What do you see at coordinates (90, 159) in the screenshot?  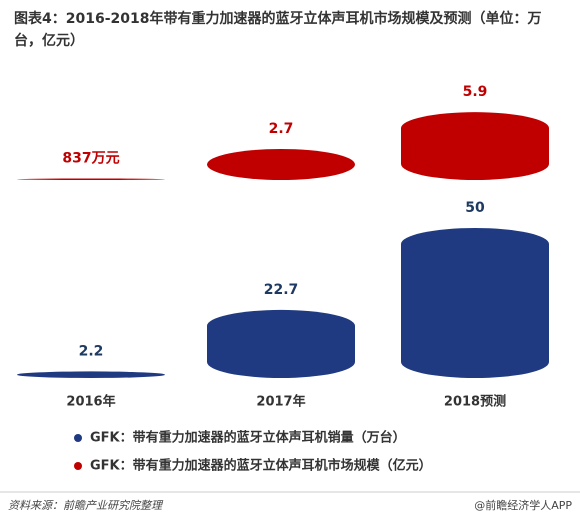 I see `data-label: 837万元` at bounding box center [90, 159].